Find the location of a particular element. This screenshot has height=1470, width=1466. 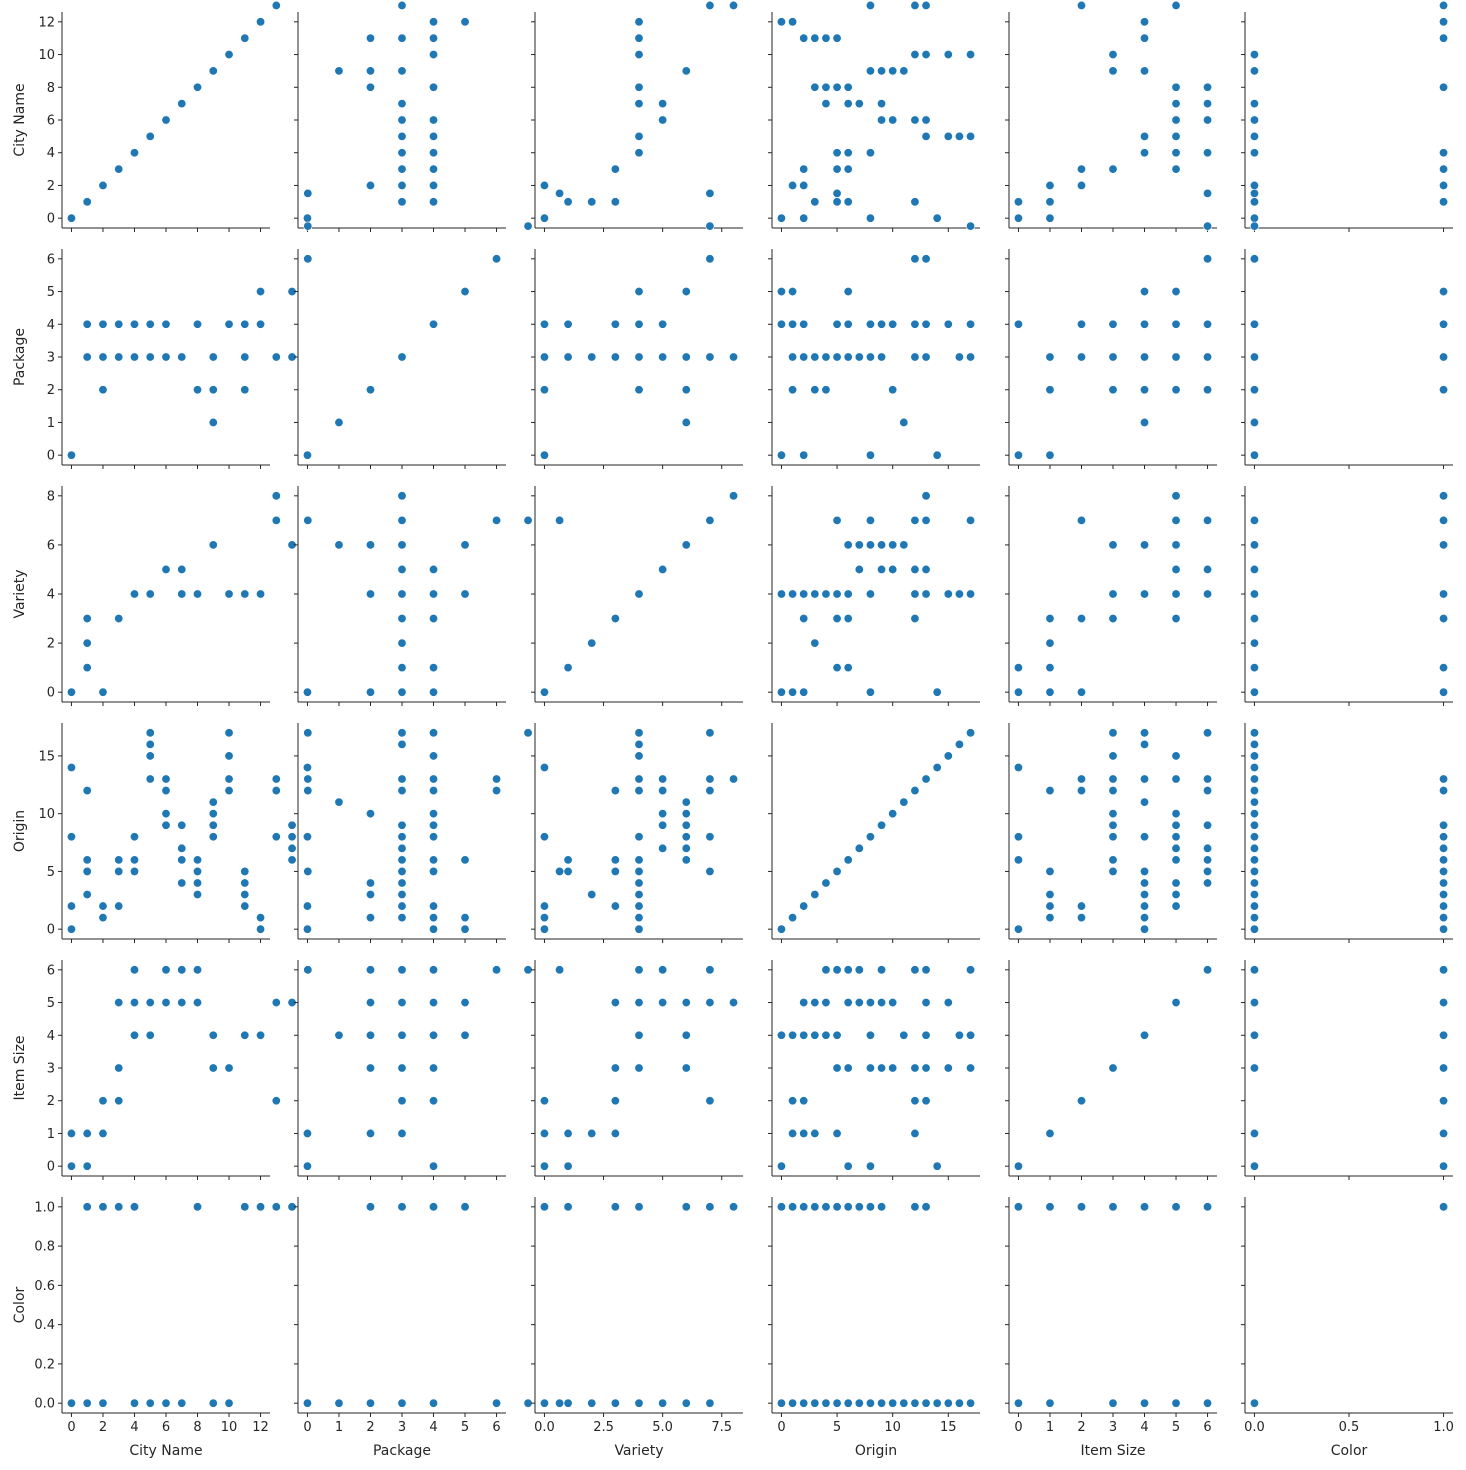

panel-item-size-vs-variety is located at coordinates (637, 1070).